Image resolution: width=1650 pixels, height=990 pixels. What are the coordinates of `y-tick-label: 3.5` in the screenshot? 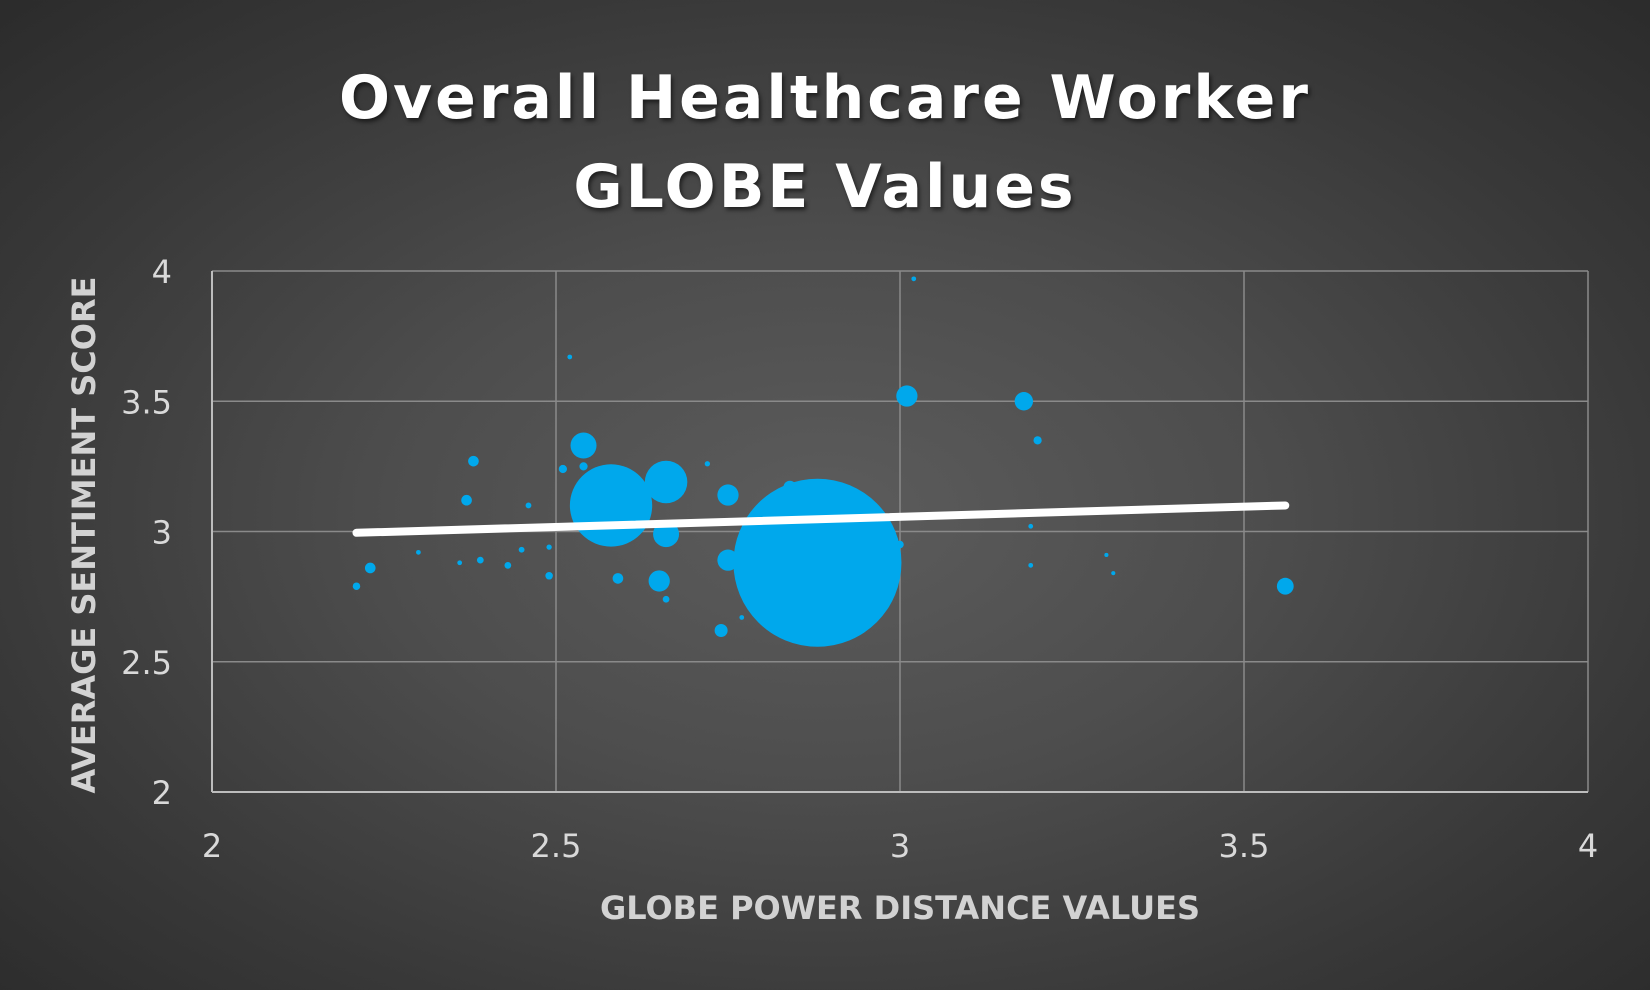 It's located at (146, 402).